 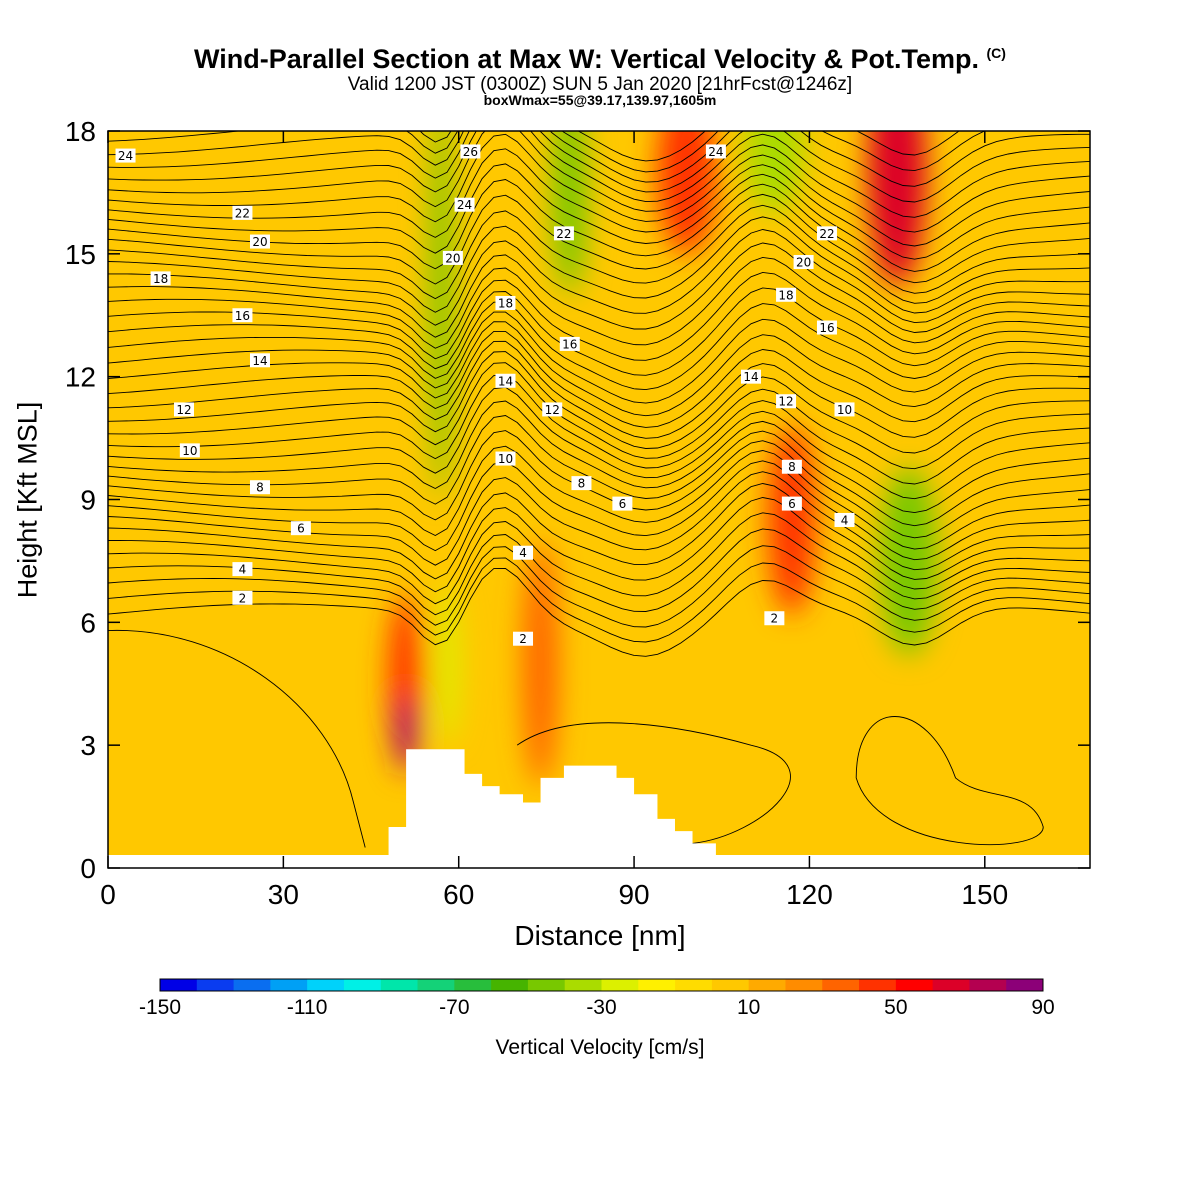 I want to click on svg-text: 4, so click(x=523, y=553).